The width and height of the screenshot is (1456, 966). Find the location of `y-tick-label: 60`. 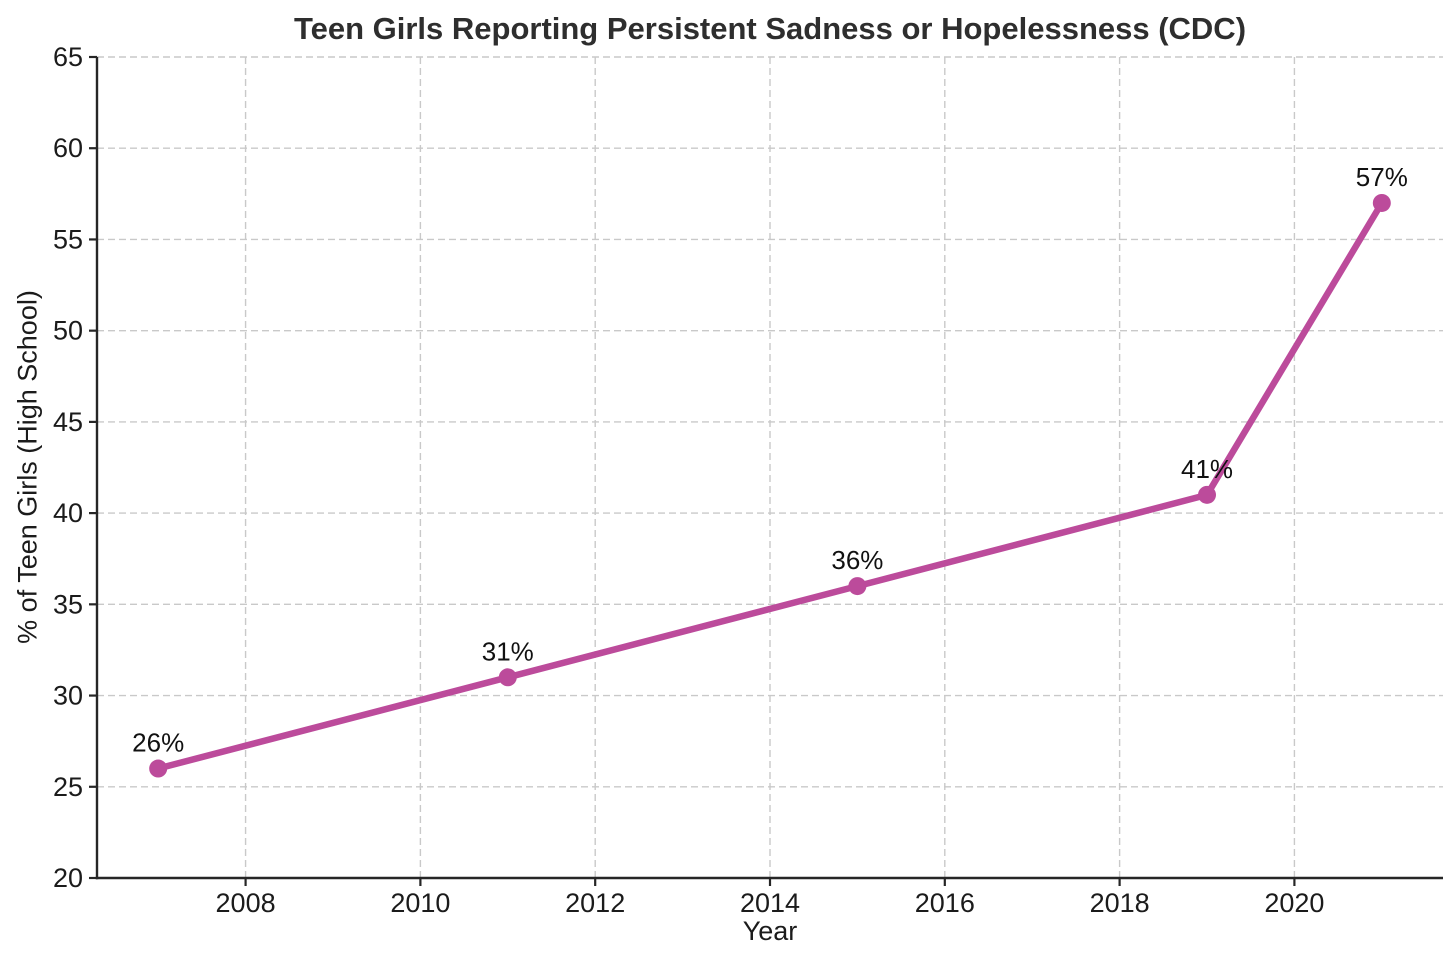

y-tick-label: 60 is located at coordinates (68, 148).